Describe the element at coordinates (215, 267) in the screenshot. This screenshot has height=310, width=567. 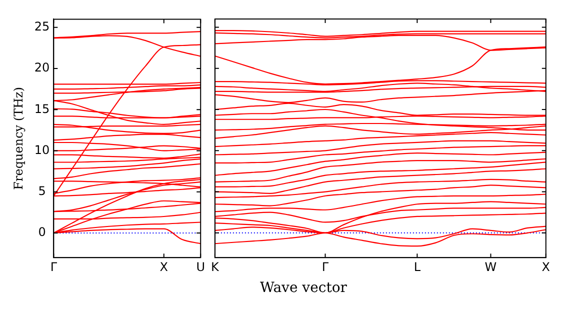
I see `x-tick-label: K` at that location.